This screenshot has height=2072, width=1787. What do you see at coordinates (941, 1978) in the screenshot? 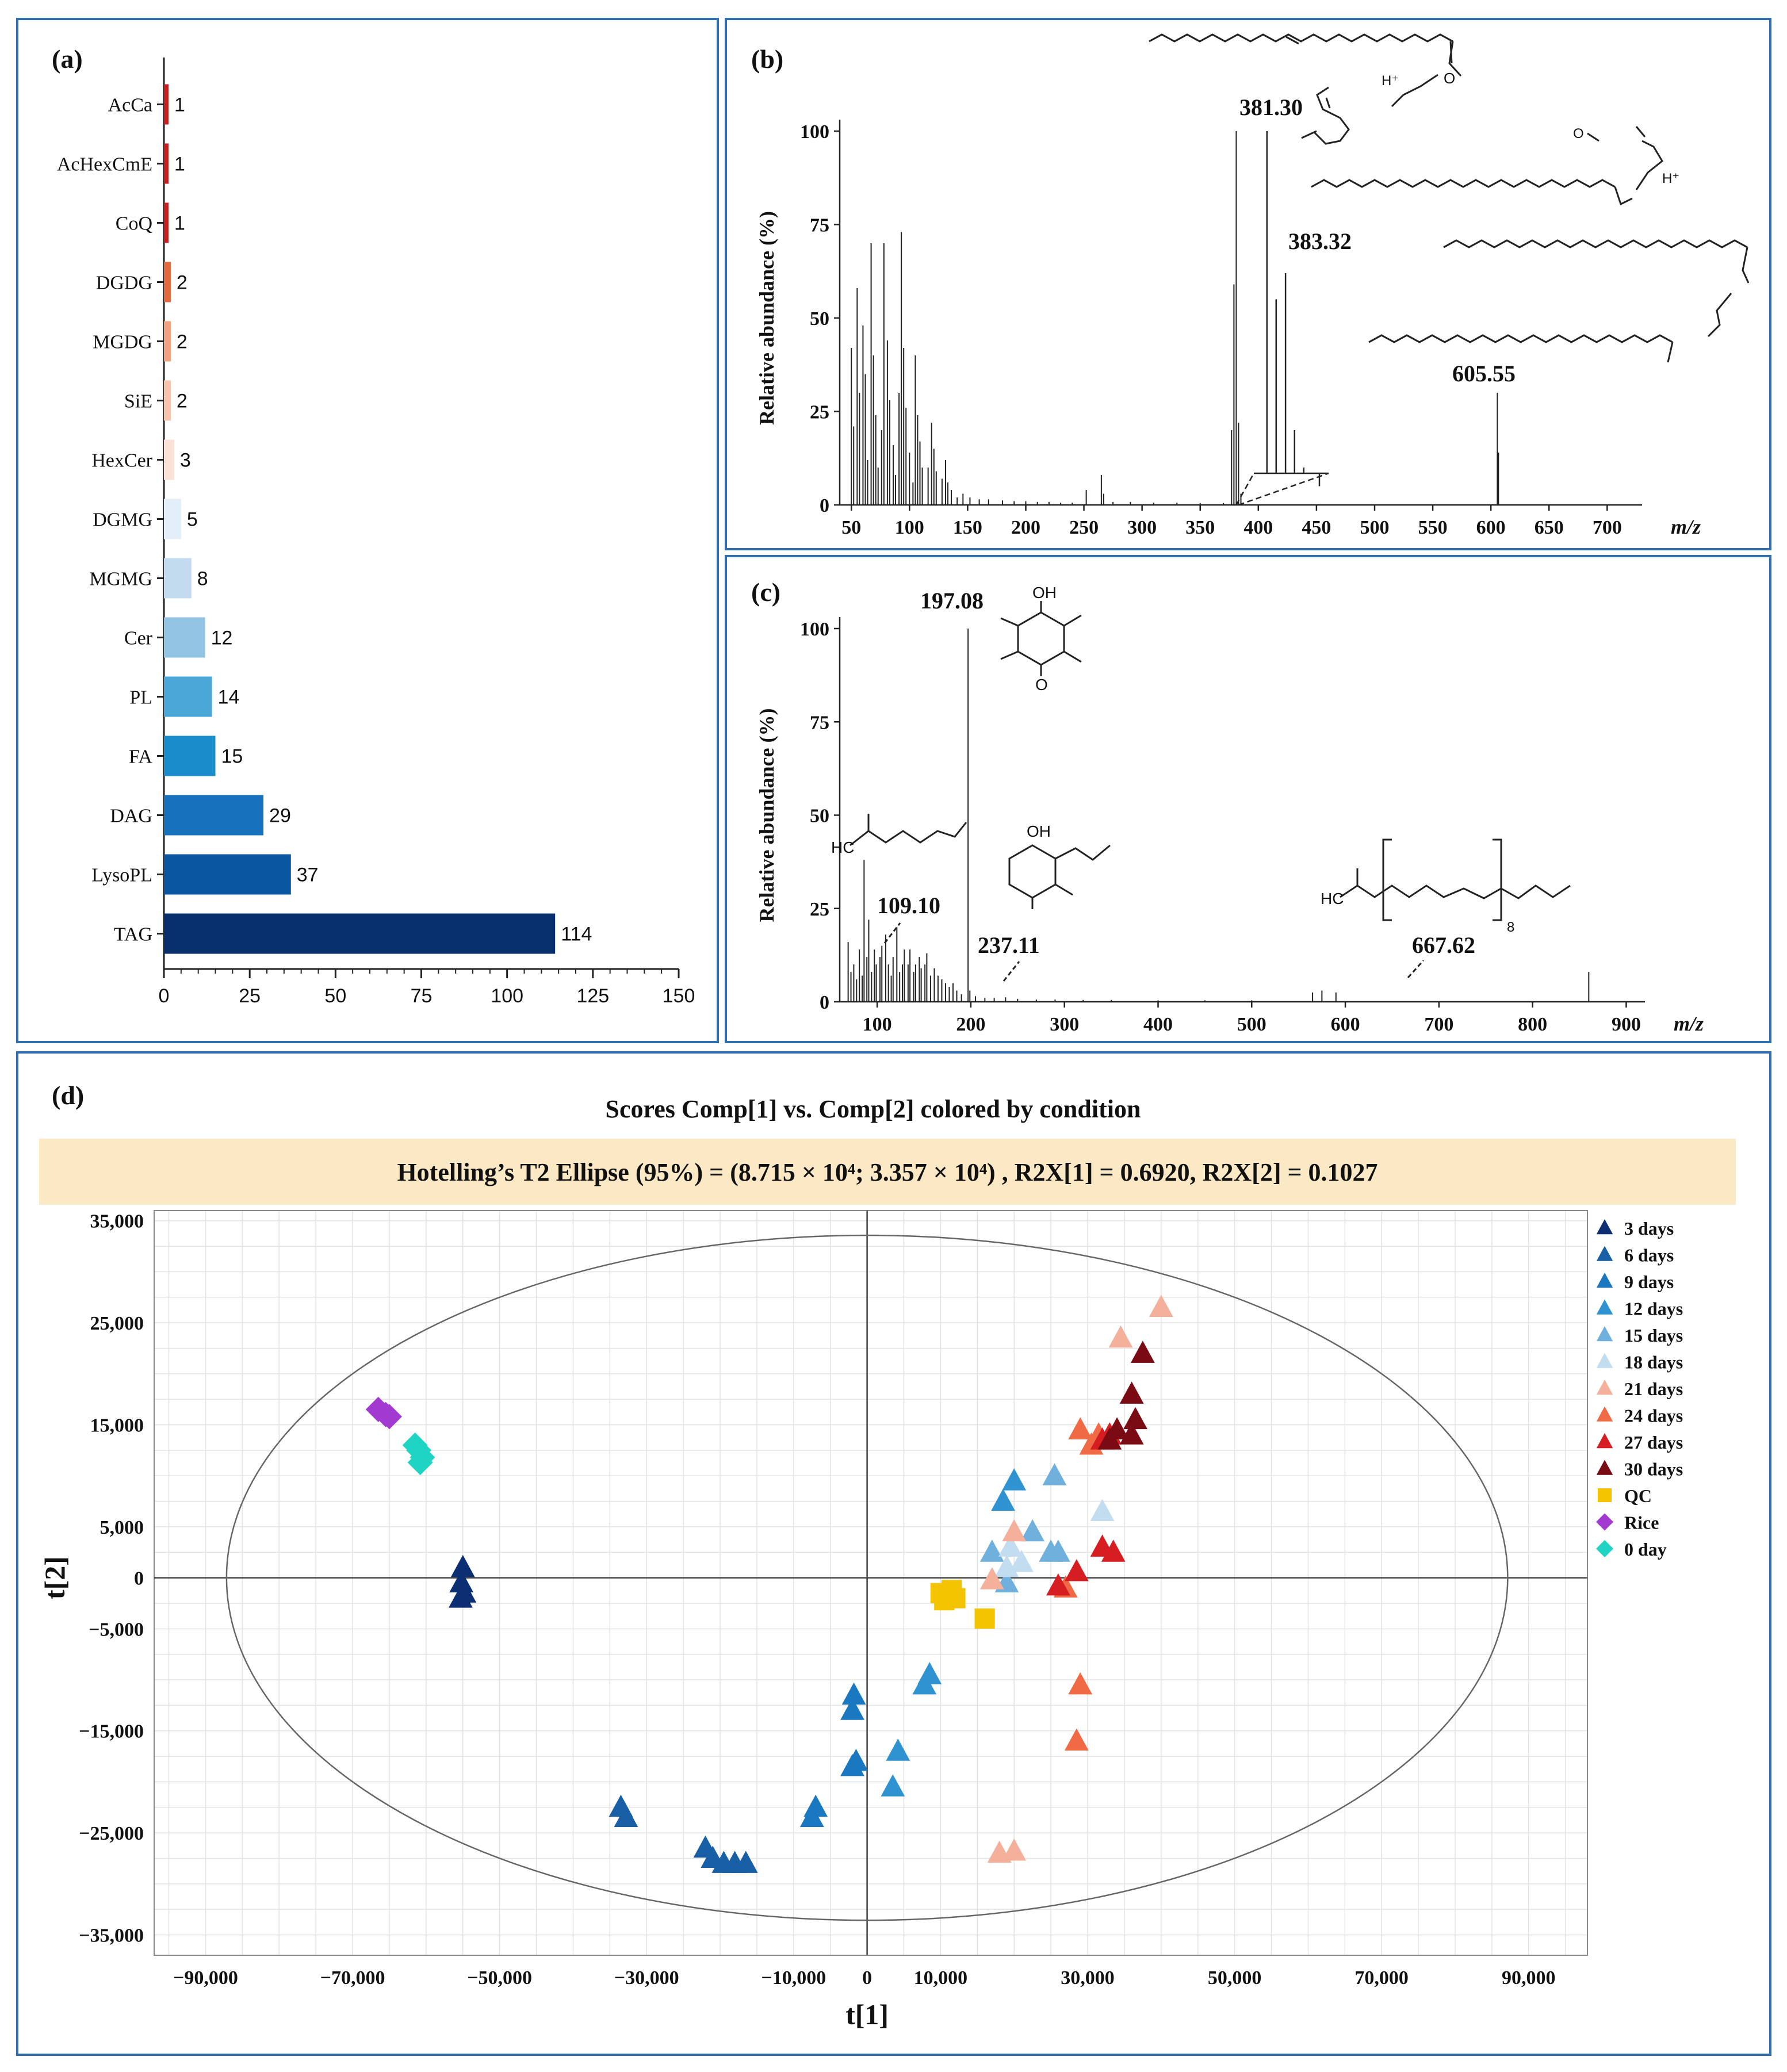
I see `d-xtick-label: 10,000` at bounding box center [941, 1978].